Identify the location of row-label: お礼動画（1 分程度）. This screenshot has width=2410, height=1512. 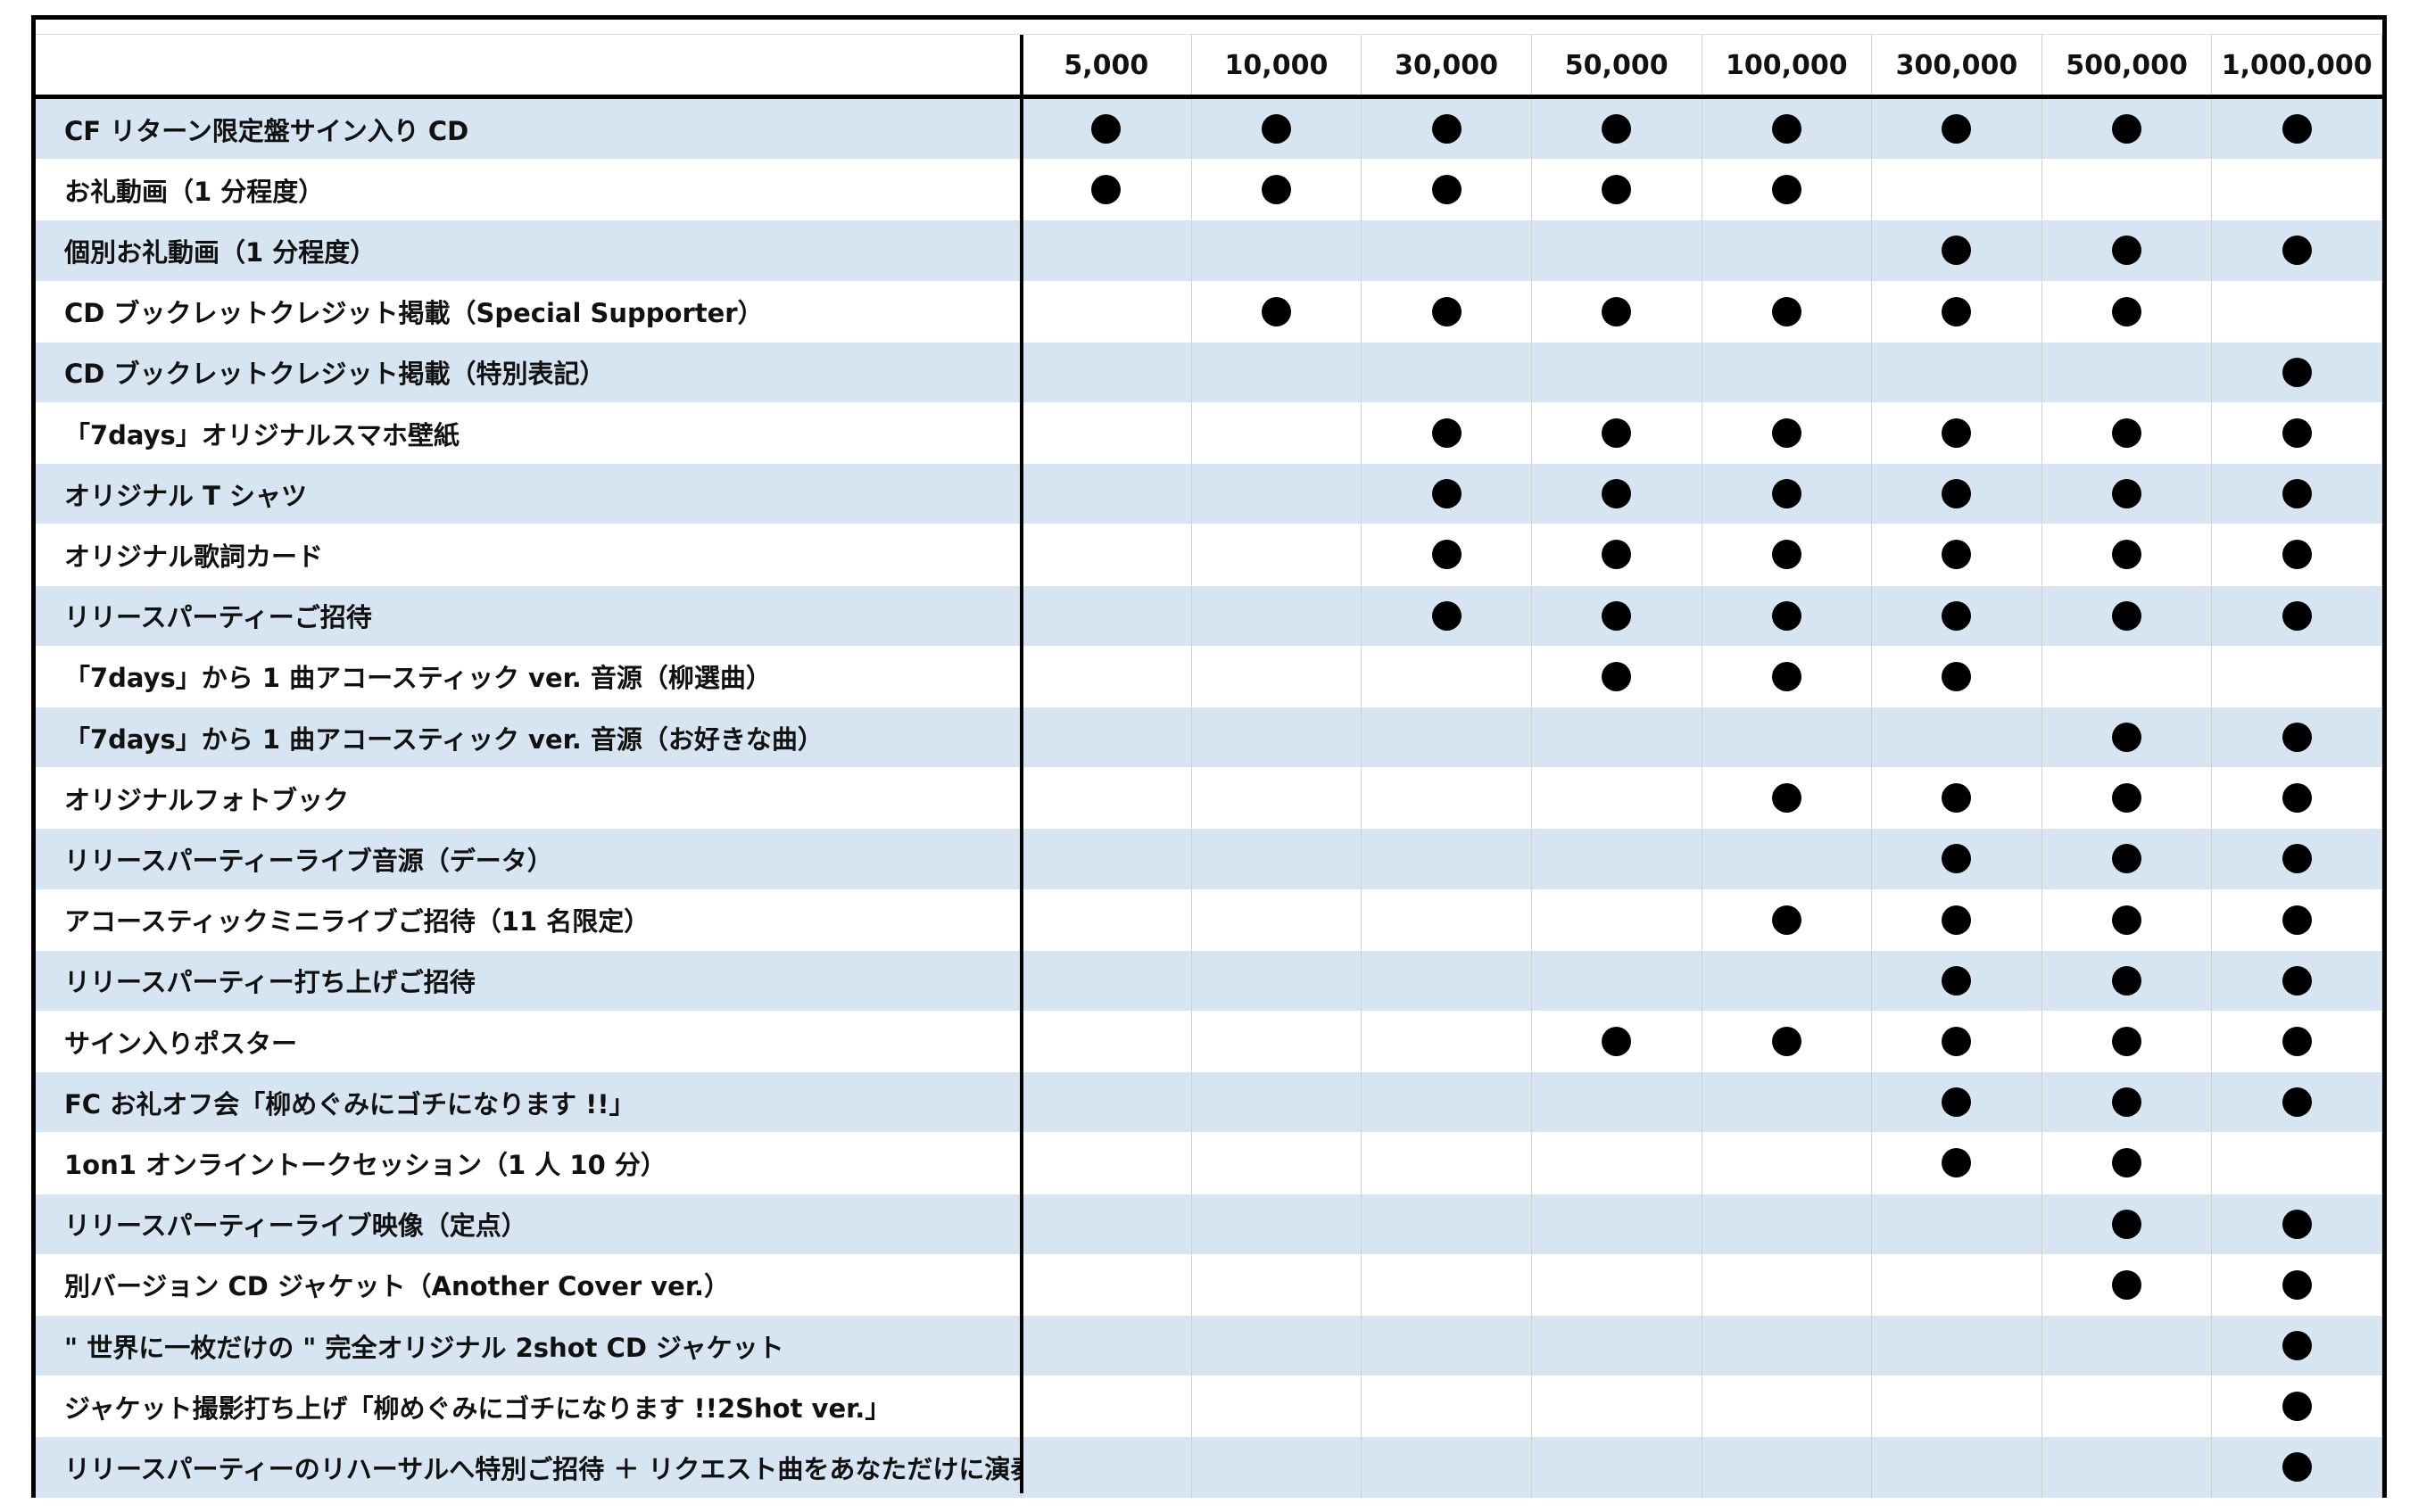
(529, 190).